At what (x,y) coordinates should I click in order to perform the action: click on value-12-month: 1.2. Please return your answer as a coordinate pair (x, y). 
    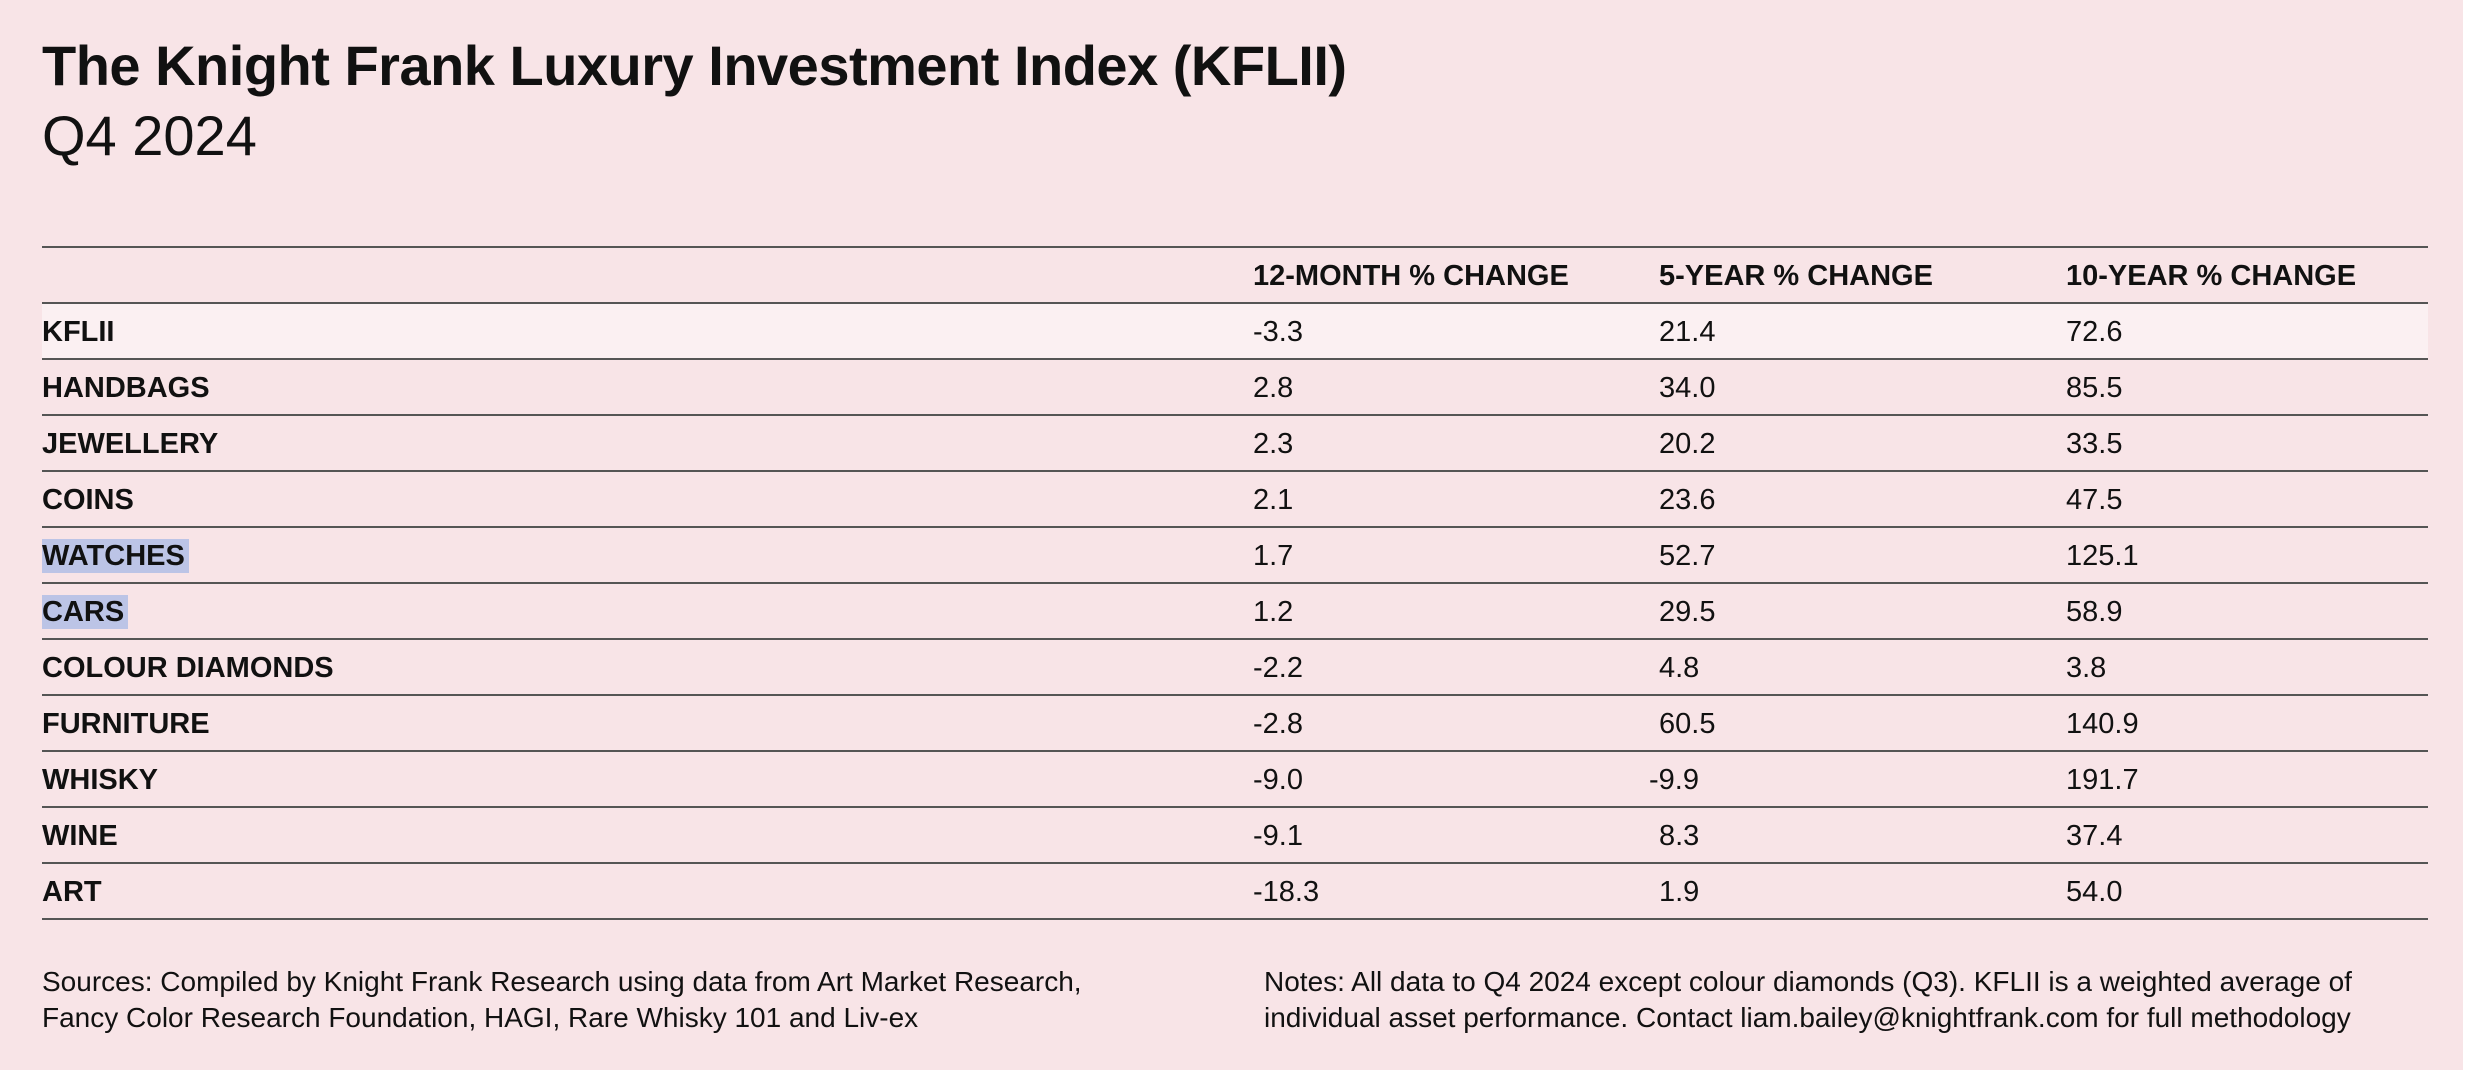
    Looking at the image, I should click on (1273, 612).